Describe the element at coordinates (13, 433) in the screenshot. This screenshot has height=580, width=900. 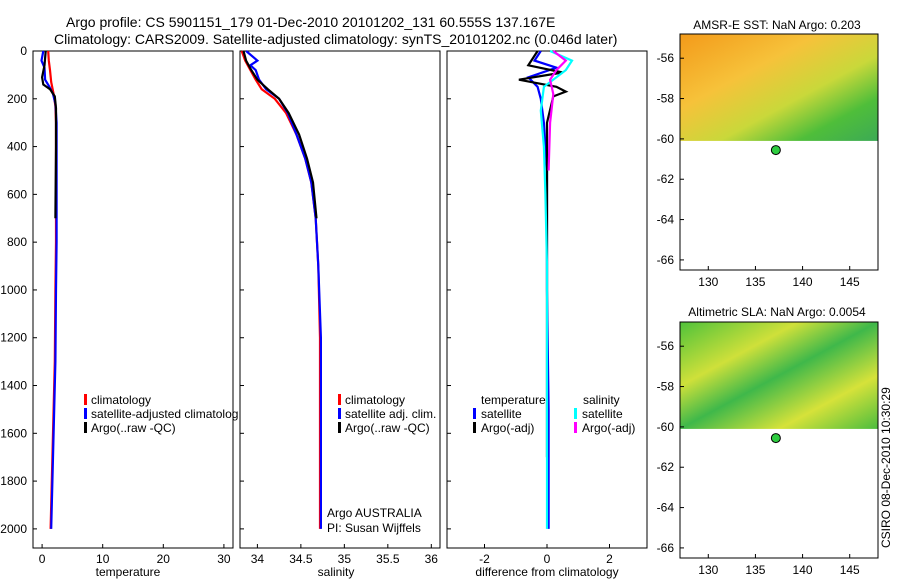
I see `depth-tick-label: 1600` at that location.